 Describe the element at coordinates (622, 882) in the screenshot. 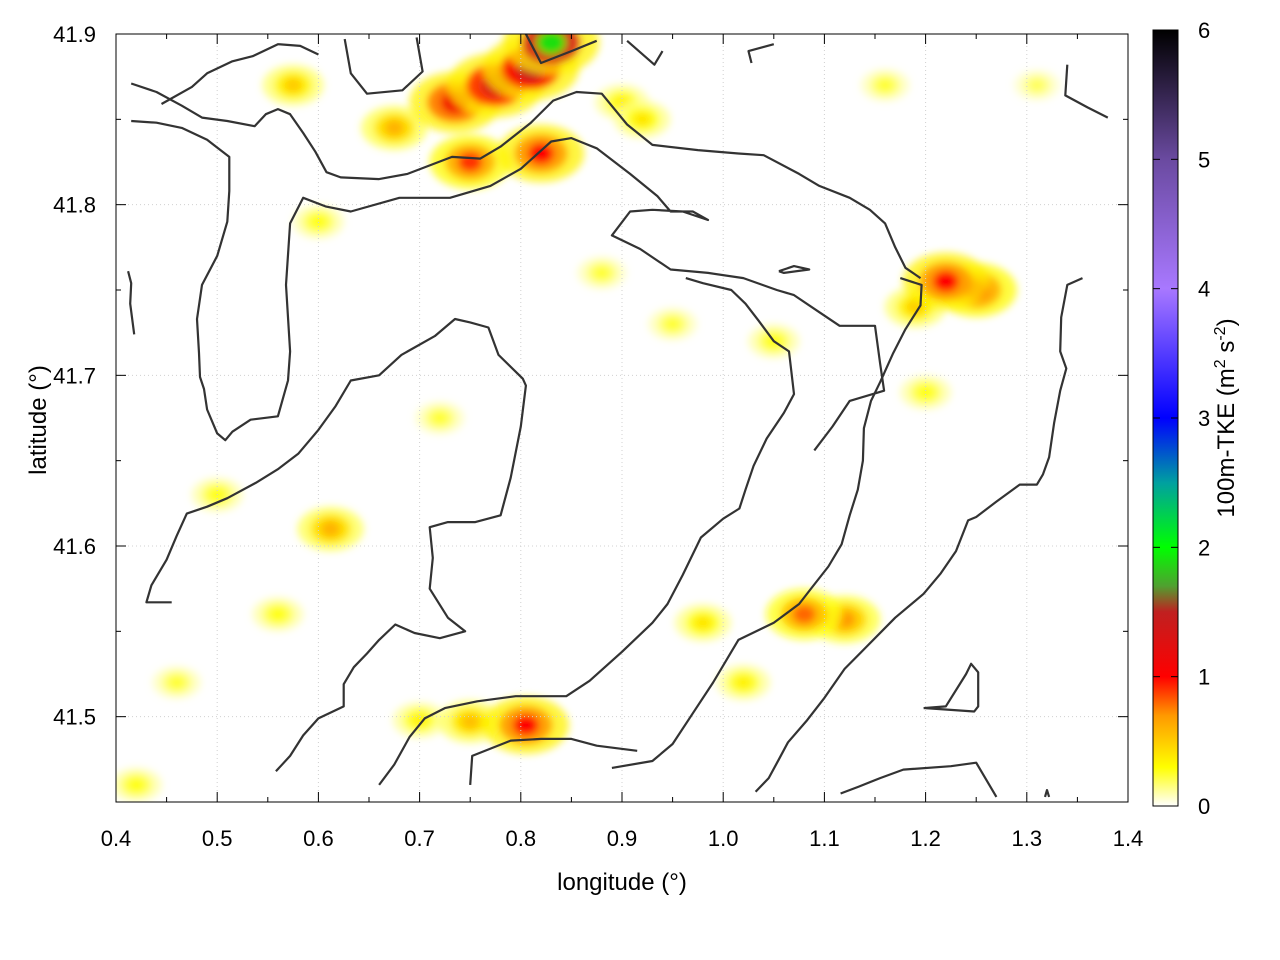

I see `x-axis-title: longitude (°)` at that location.